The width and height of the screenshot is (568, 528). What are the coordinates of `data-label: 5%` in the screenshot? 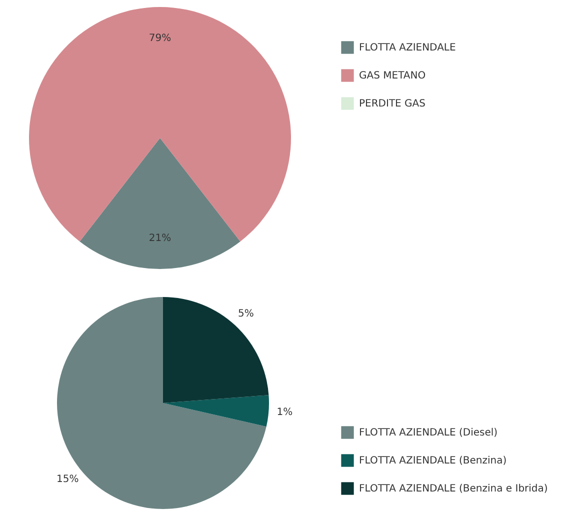 It's located at (246, 314).